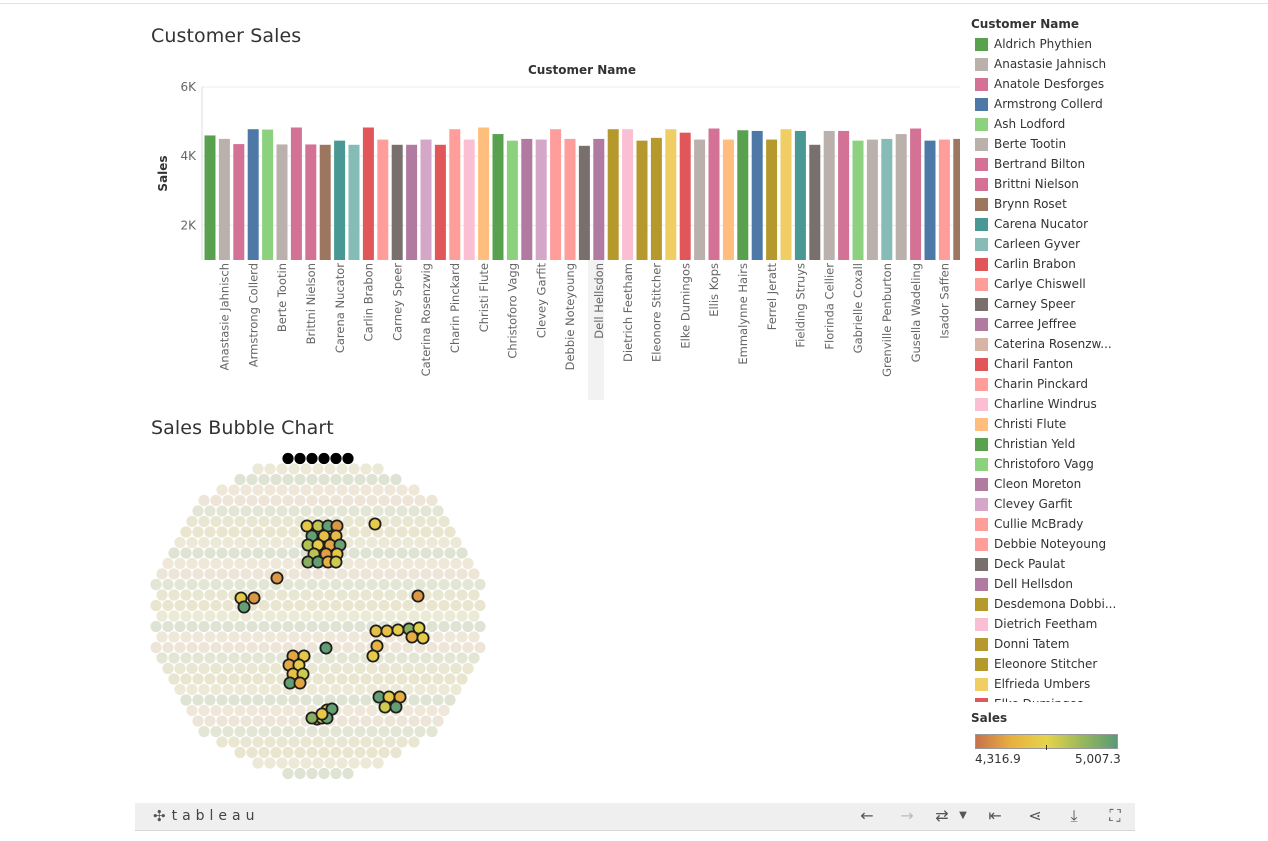 This screenshot has height=841, width=1268. What do you see at coordinates (1051, 364) in the screenshot?
I see `legend-item: Charil Fanton` at bounding box center [1051, 364].